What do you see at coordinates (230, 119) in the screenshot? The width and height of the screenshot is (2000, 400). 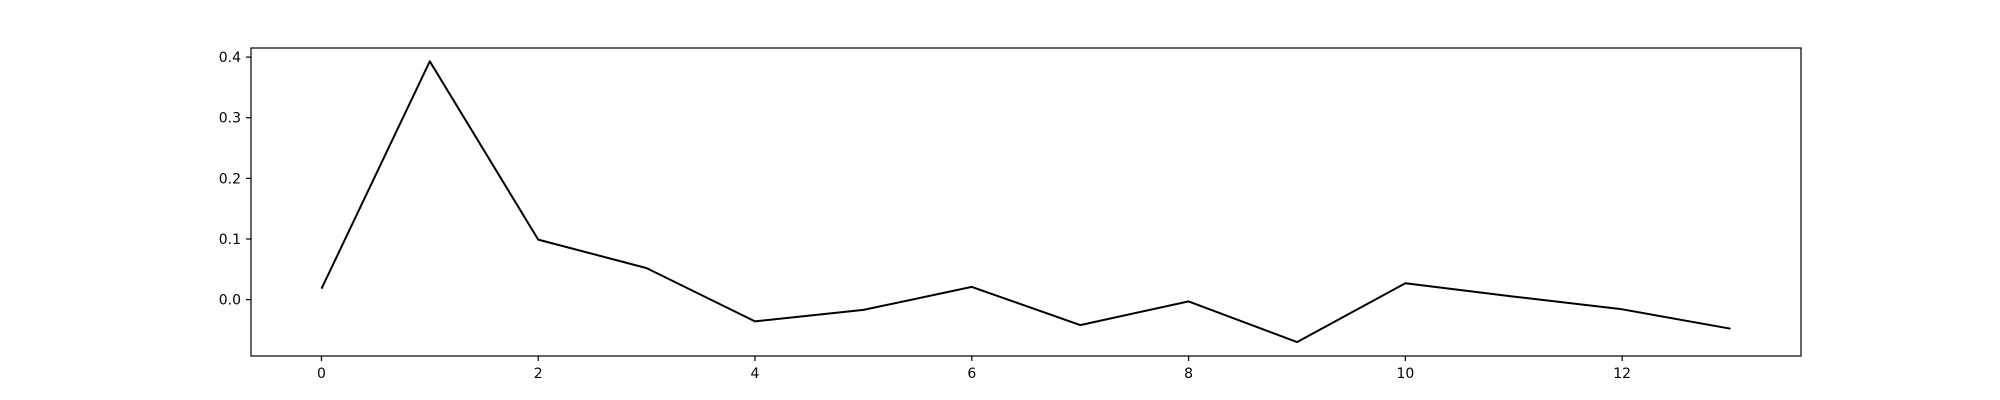 I see `y-tick-label: 0.3` at bounding box center [230, 119].